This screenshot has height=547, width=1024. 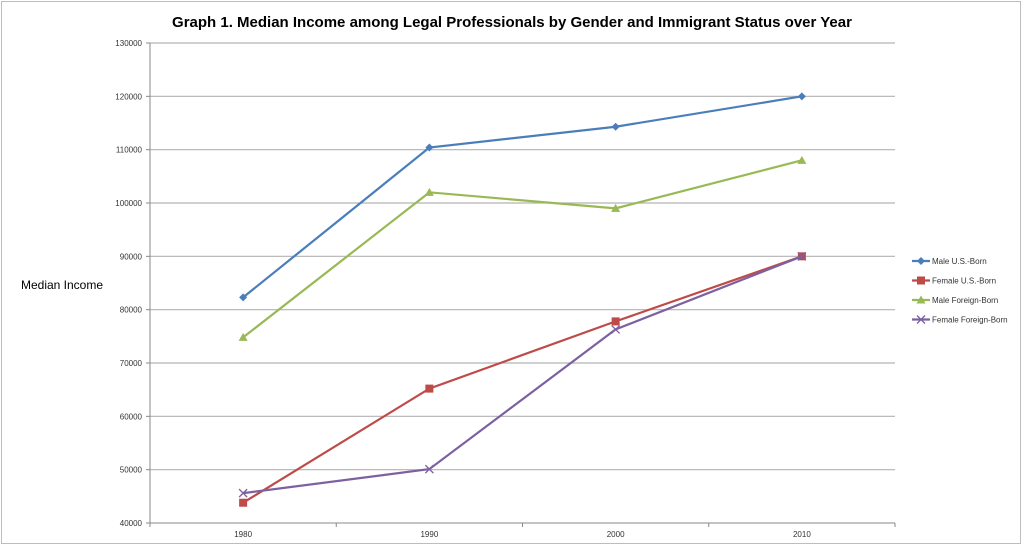 What do you see at coordinates (62, 285) in the screenshot?
I see `y-axis-label: Median Income` at bounding box center [62, 285].